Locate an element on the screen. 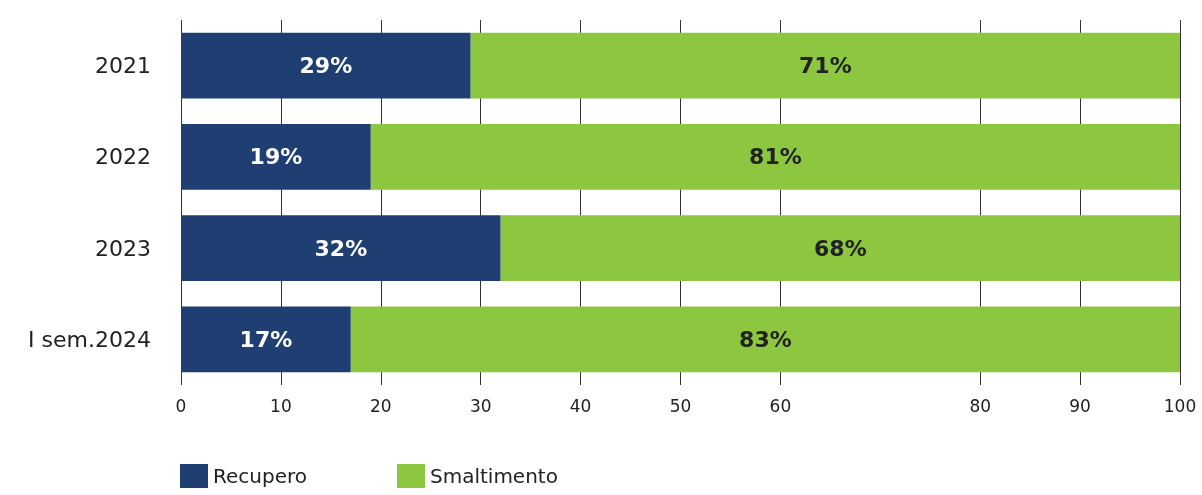  x-tick-label: 40 is located at coordinates (580, 405).